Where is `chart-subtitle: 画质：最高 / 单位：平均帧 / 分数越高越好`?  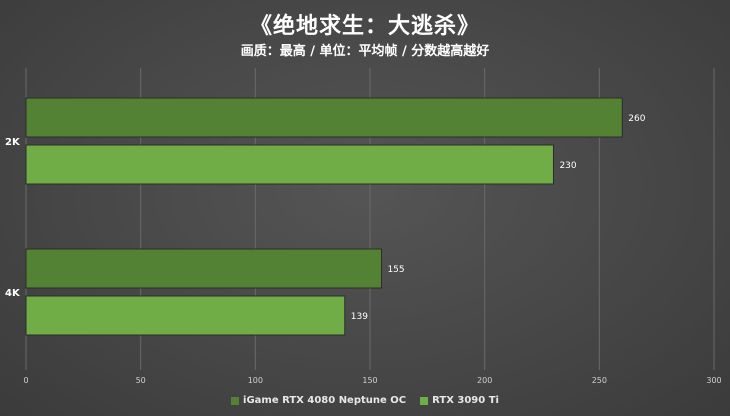
chart-subtitle: 画质：最高 / 单位：平均帧 / 分数越高越好 is located at coordinates (365, 51).